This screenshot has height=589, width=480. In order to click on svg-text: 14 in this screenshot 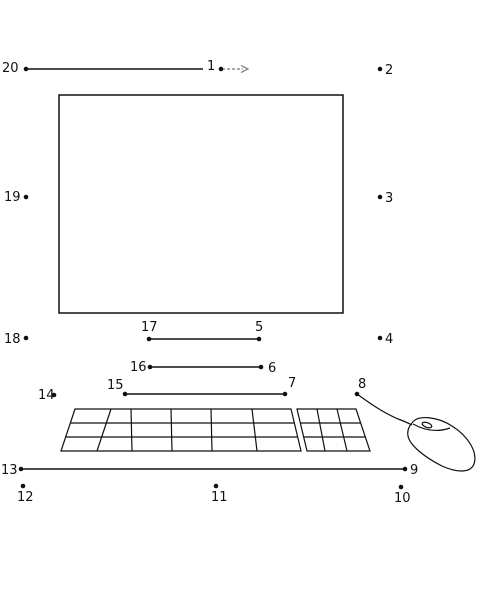, I will do `click(46, 395)`.